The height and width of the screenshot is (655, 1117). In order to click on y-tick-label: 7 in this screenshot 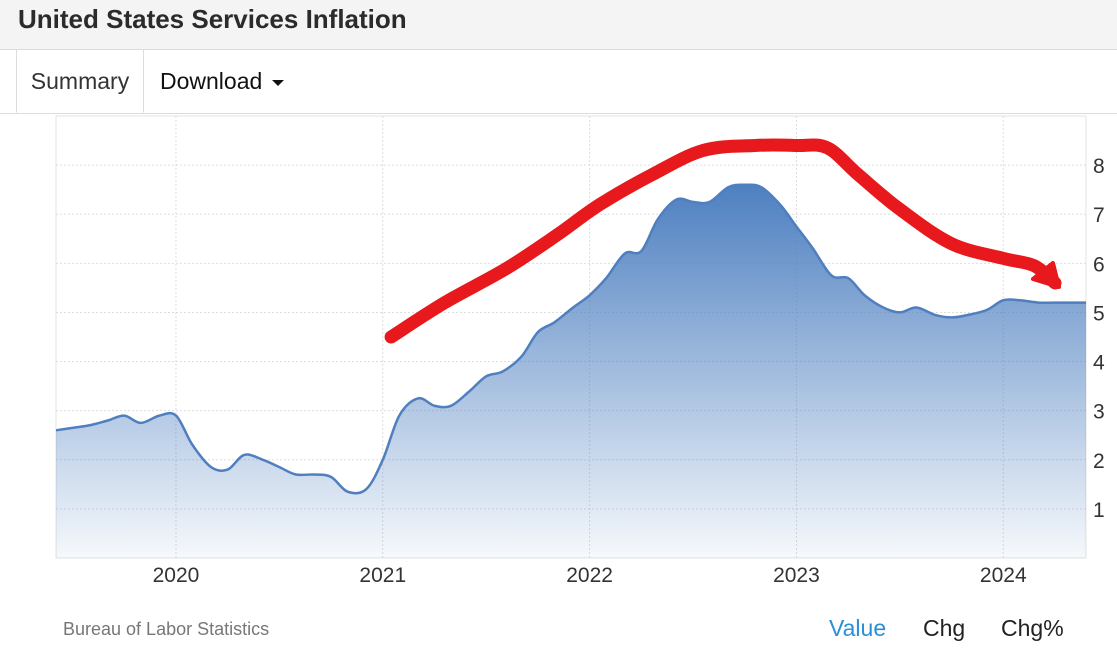, I will do `click(1099, 215)`.